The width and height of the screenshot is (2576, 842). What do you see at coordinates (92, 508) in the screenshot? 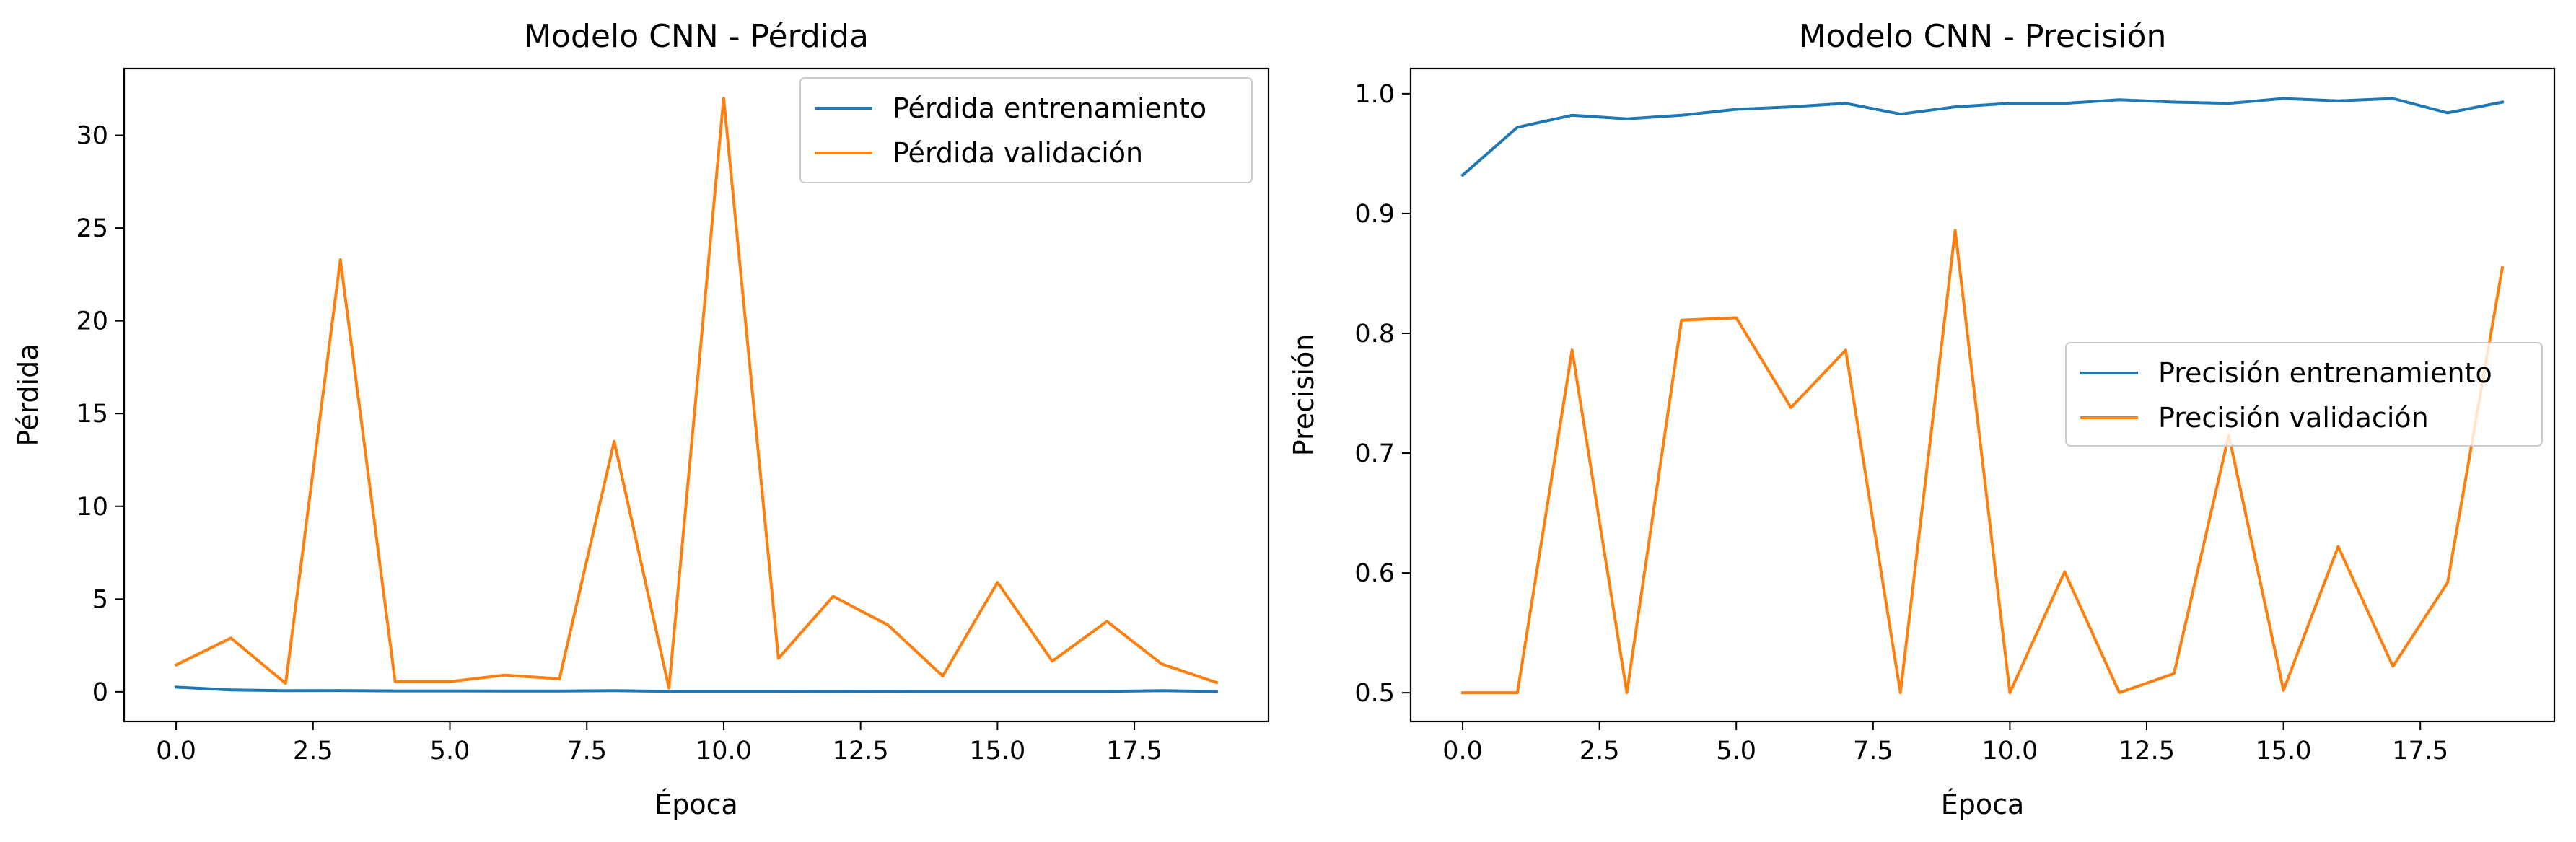
I see `y-tick-label: 10` at bounding box center [92, 508].